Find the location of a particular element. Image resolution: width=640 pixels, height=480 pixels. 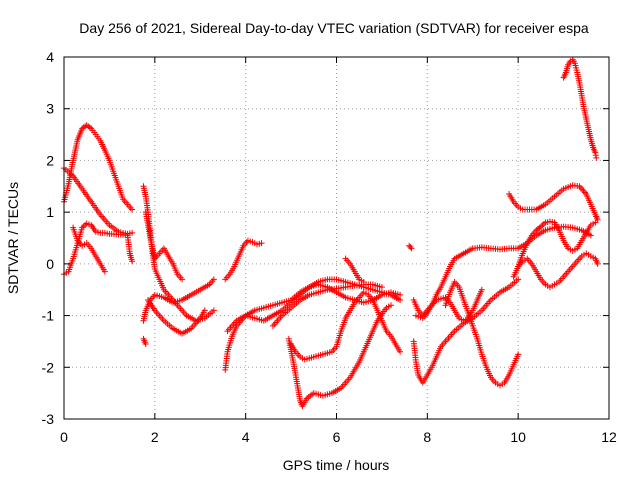

series-track-f is located at coordinates (164, 246).